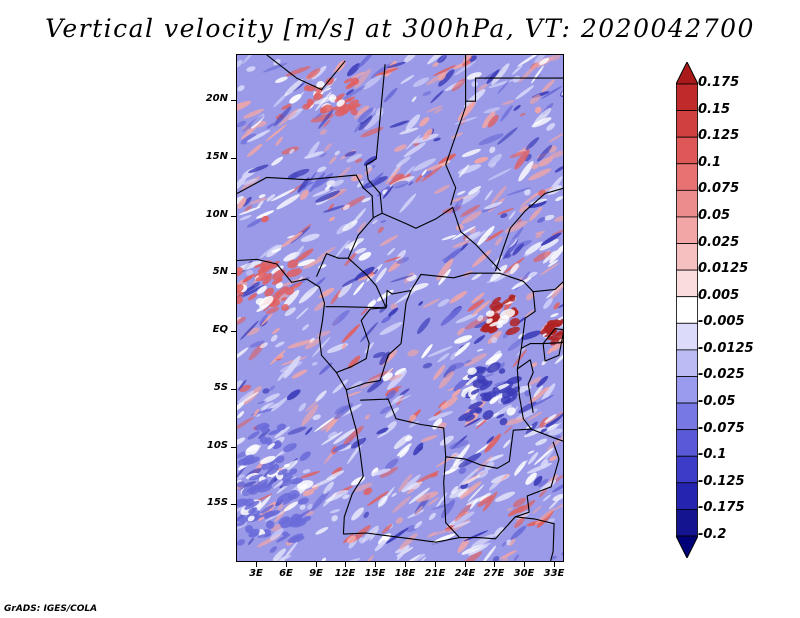 The height and width of the screenshot is (618, 800). I want to click on lon-label: 12E, so click(345, 573).